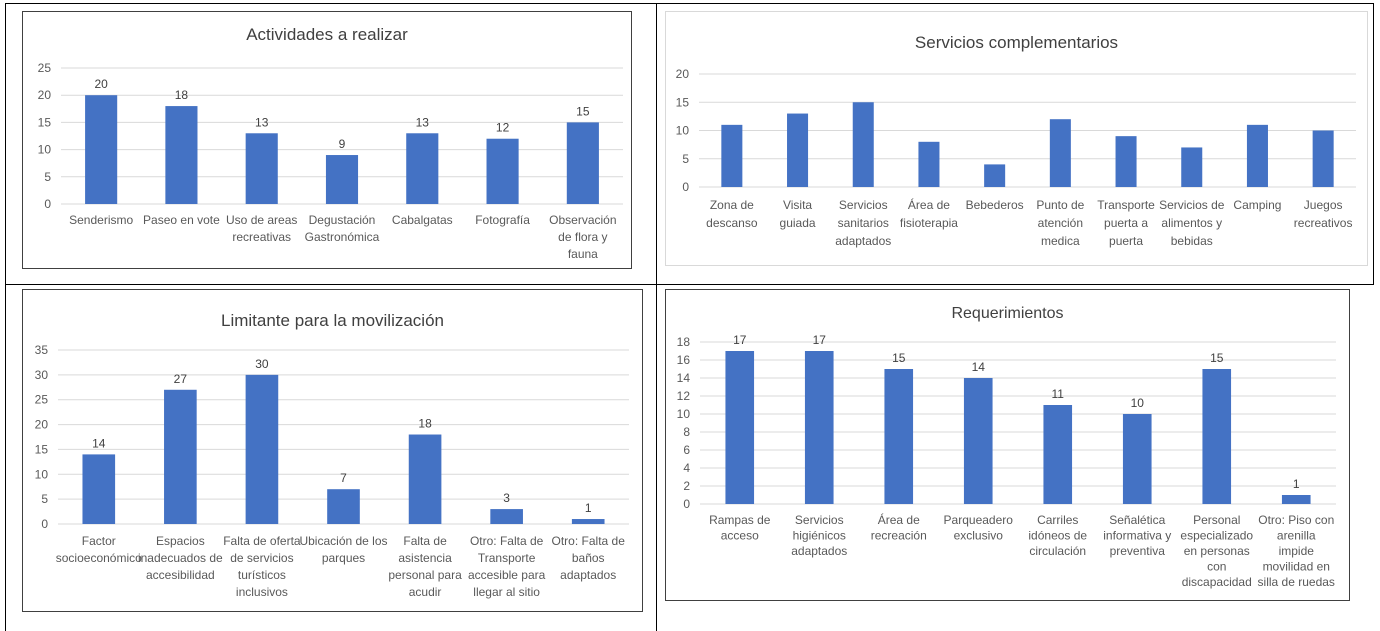  What do you see at coordinates (684, 378) in the screenshot?
I see `y-tick-label: 14` at bounding box center [684, 378].